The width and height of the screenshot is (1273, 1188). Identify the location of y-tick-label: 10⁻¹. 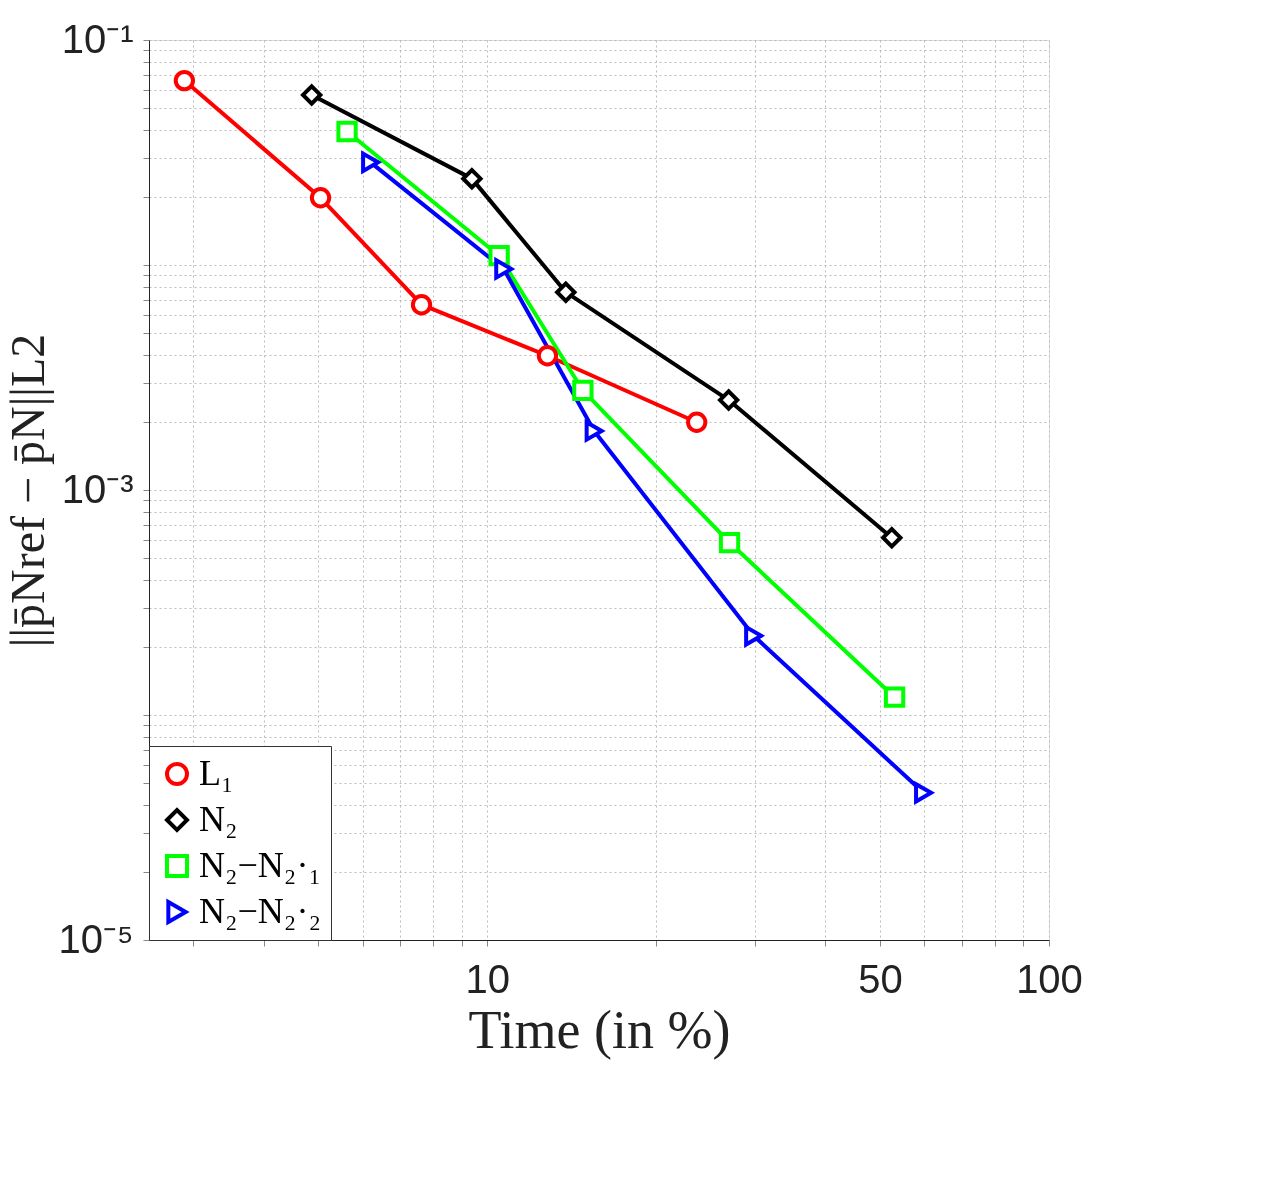
(97, 38).